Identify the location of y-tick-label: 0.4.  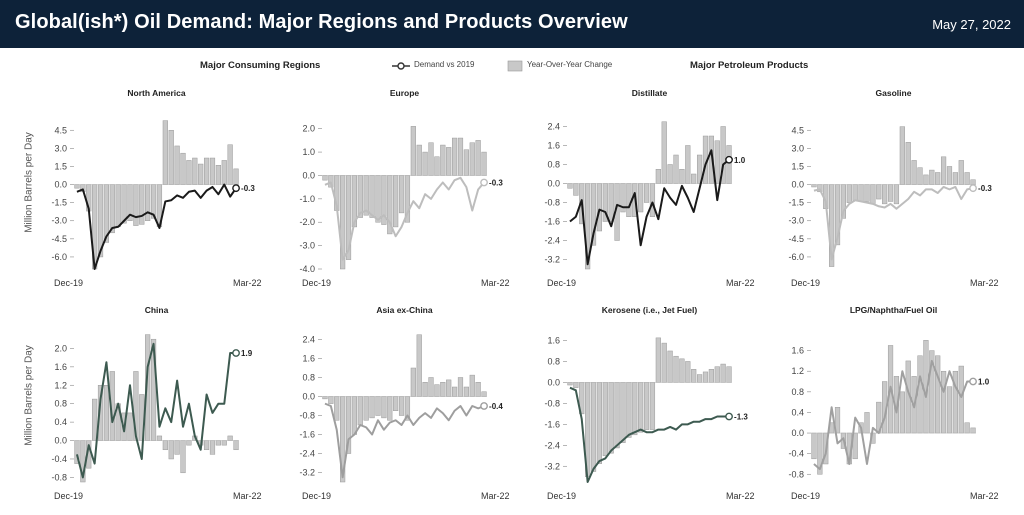
(797, 412).